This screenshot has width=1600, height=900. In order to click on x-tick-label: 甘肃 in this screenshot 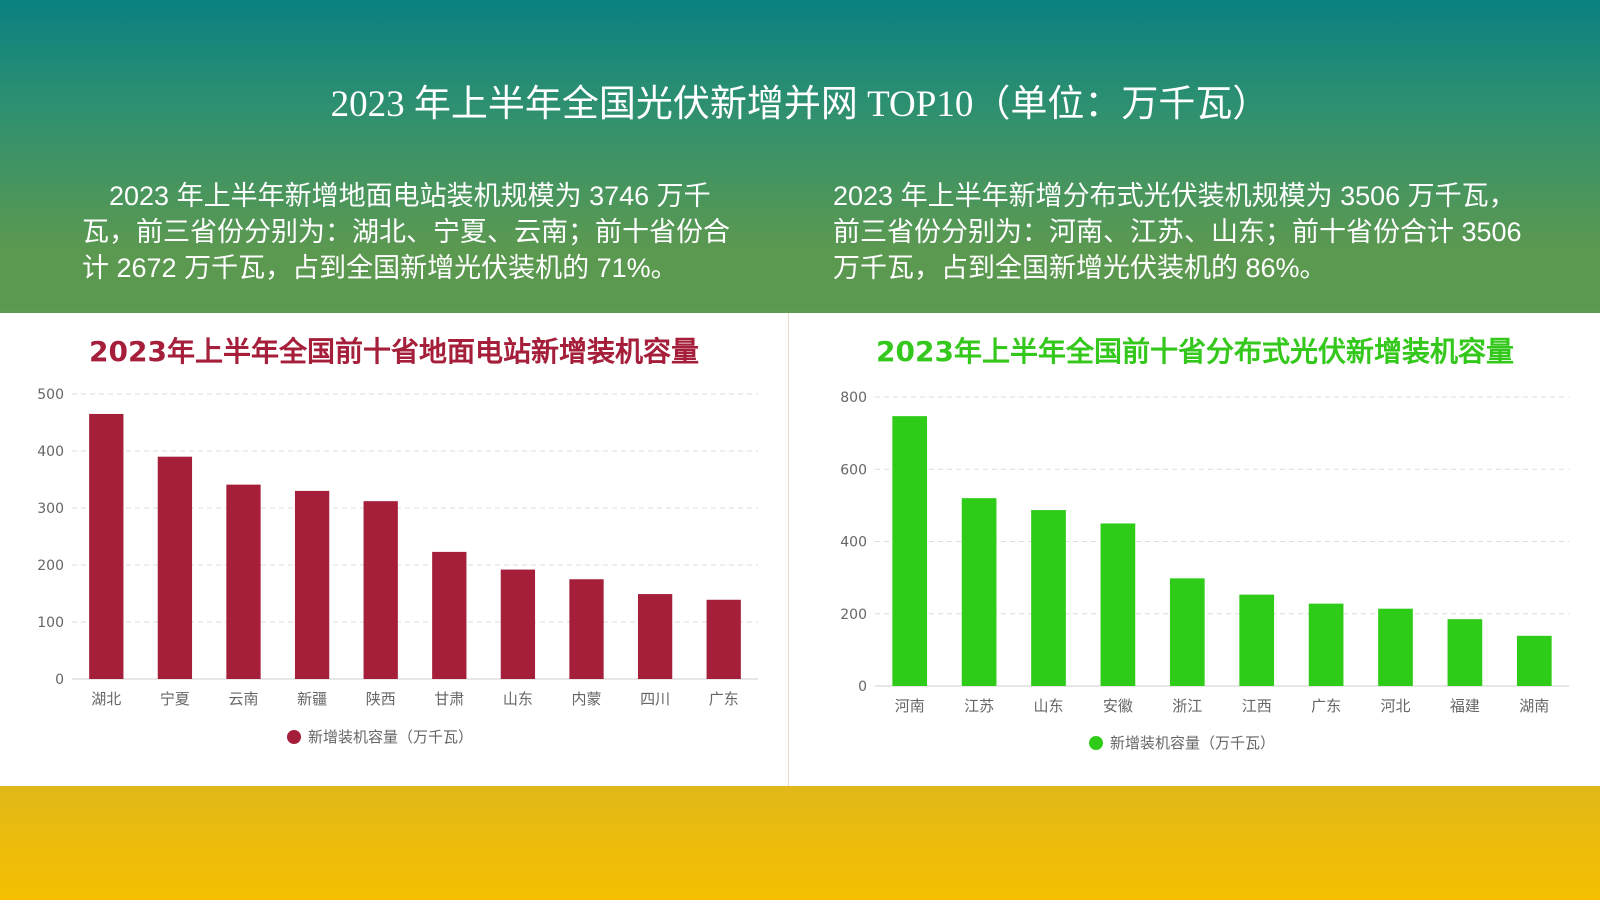, I will do `click(449, 699)`.